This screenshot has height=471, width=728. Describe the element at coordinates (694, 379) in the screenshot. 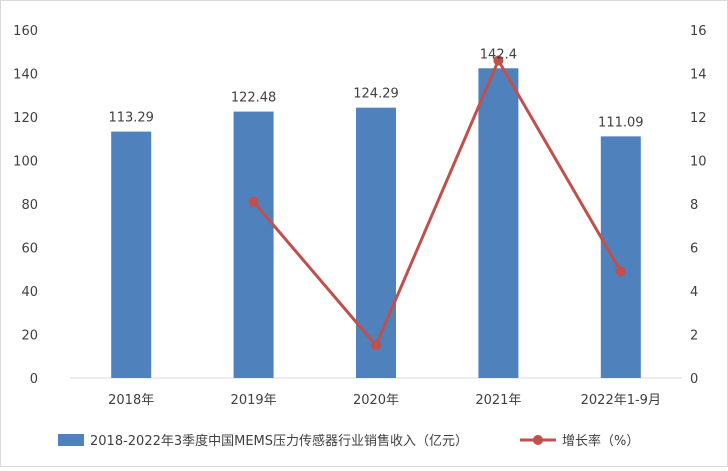

I see `y-right-tick-label: 0` at that location.